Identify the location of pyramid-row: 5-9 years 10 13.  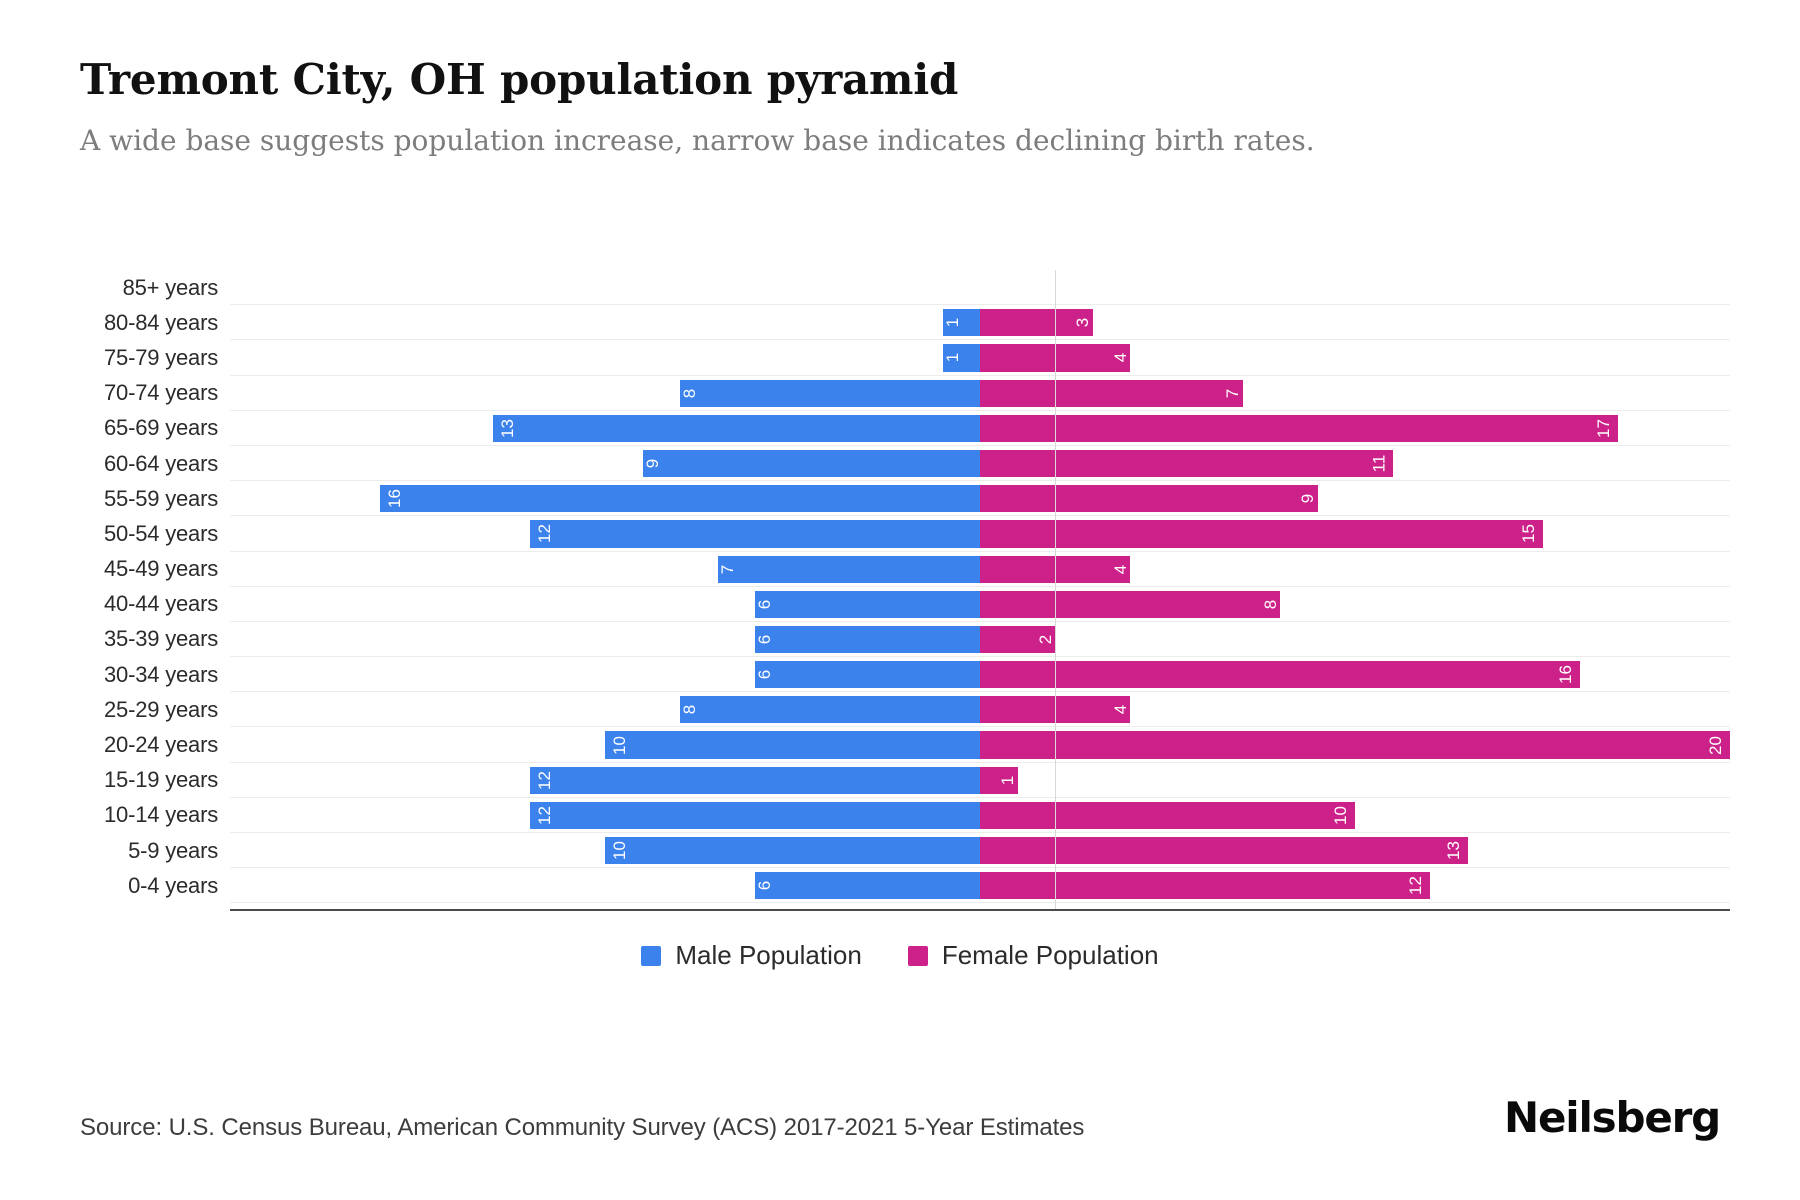
(905, 851).